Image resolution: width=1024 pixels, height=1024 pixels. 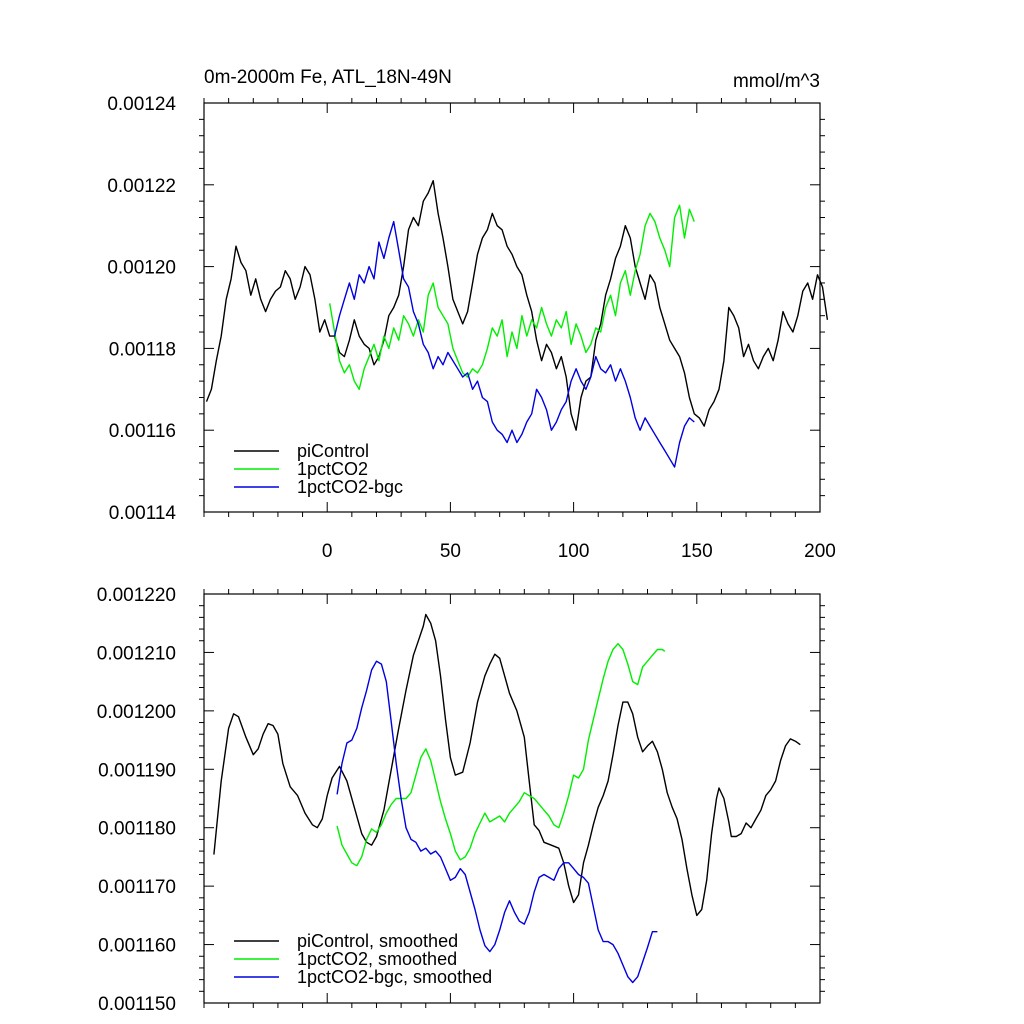 What do you see at coordinates (776, 81) in the screenshot?
I see `top-chart-units: mmol/m^3` at bounding box center [776, 81].